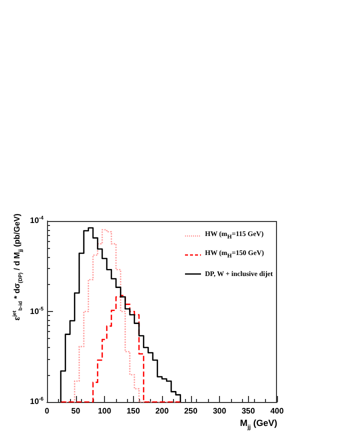  I want to click on y-tick-label: 10$^{-4}$, so click(37, 220).